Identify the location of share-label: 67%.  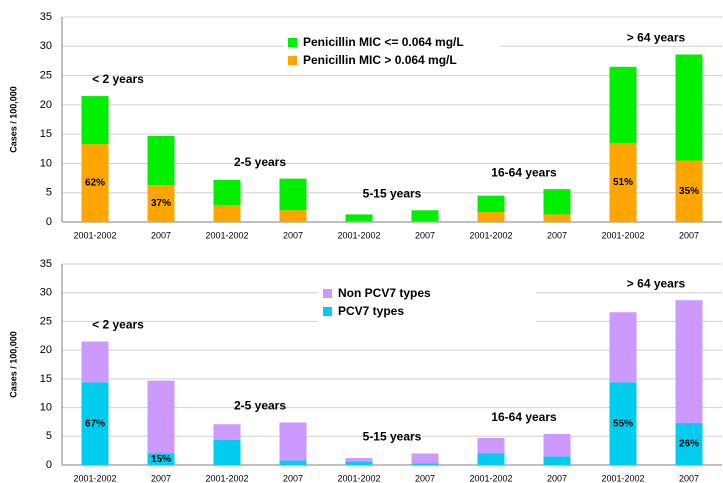
(95, 423).